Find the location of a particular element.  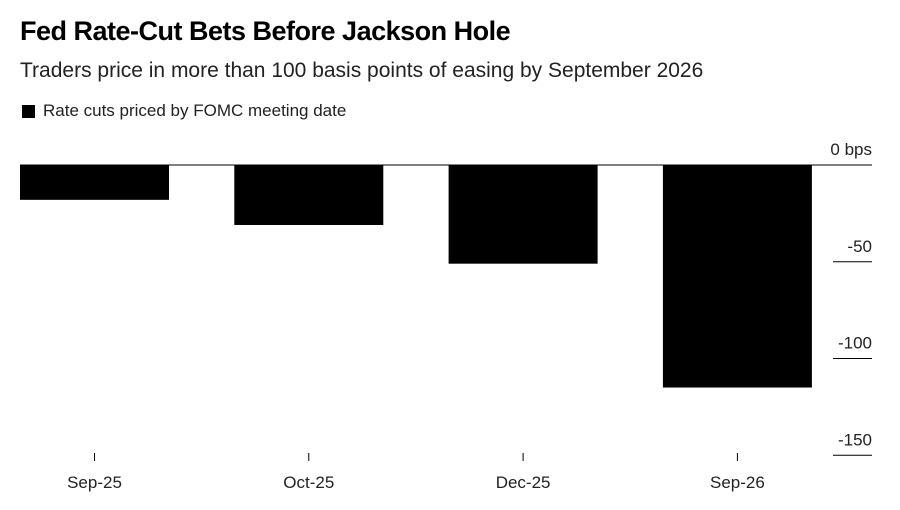

y-tick-label: 0 bps is located at coordinates (851, 149).